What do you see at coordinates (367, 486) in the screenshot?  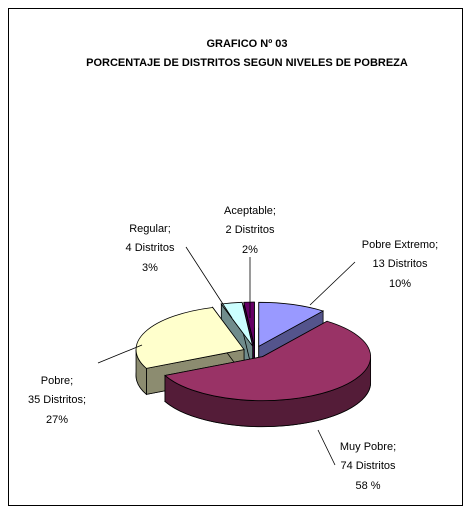 I see `data-label-percent: 58 %` at bounding box center [367, 486].